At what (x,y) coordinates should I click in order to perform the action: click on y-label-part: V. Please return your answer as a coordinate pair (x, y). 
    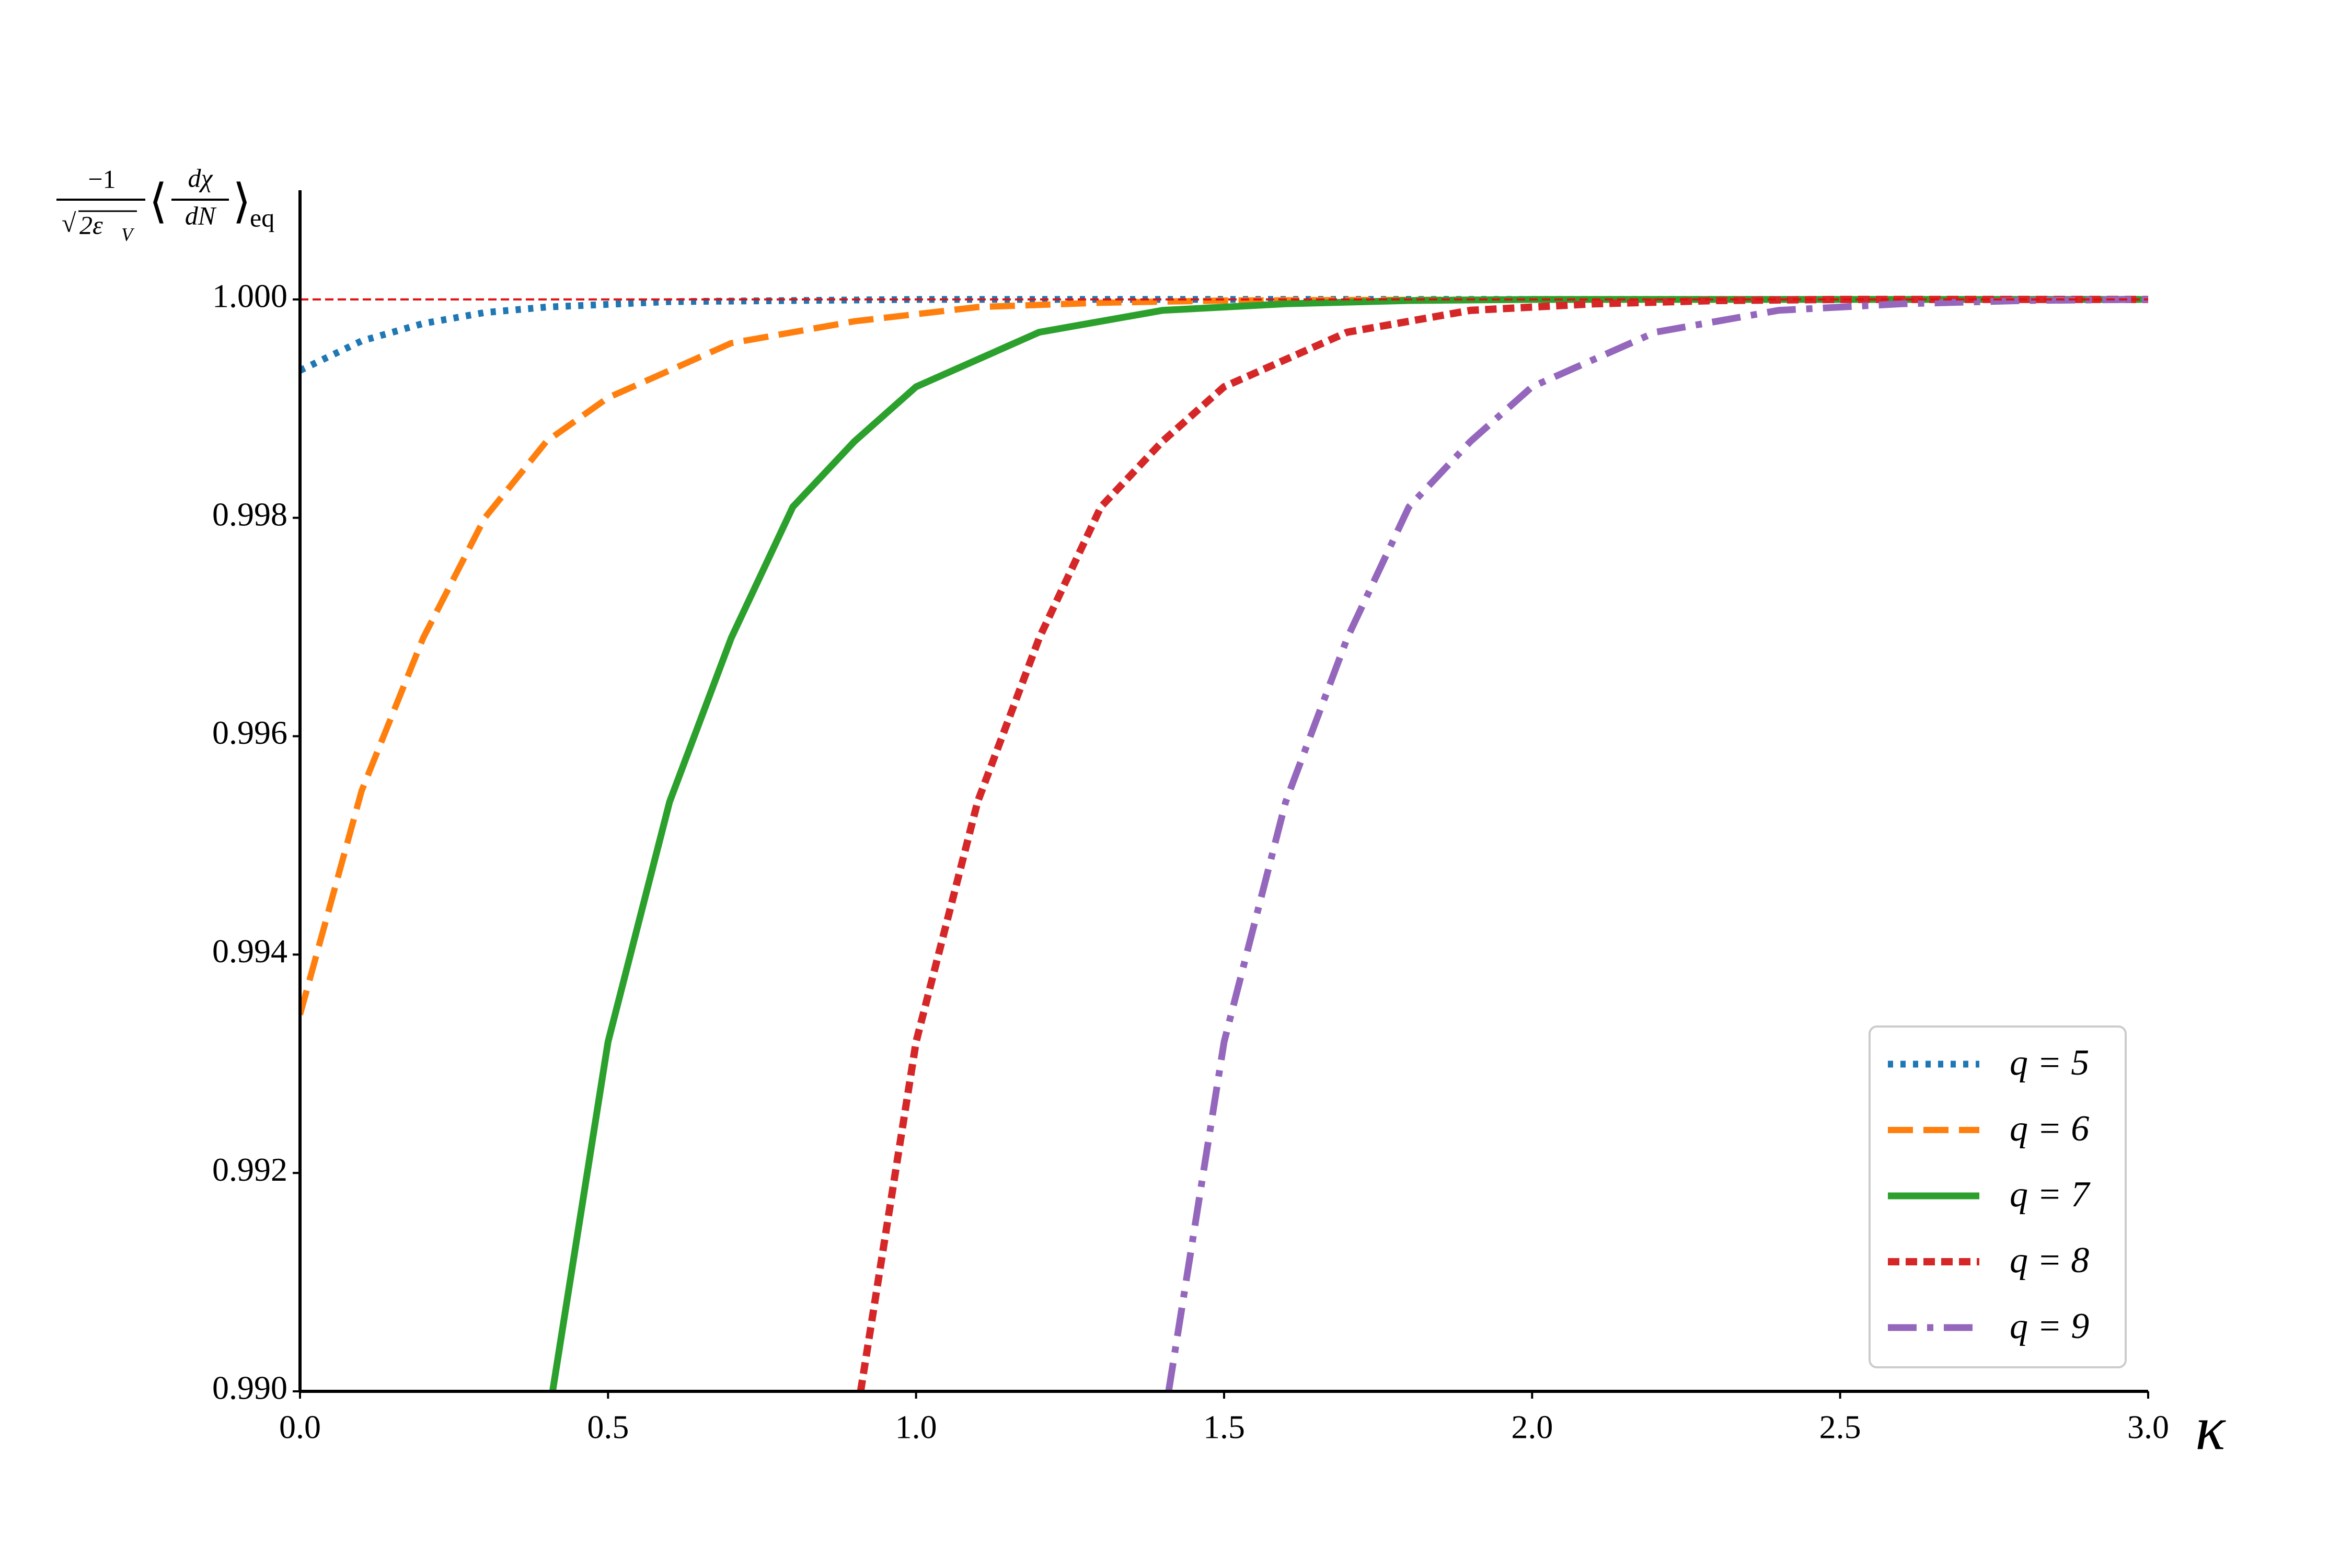
    Looking at the image, I should click on (128, 234).